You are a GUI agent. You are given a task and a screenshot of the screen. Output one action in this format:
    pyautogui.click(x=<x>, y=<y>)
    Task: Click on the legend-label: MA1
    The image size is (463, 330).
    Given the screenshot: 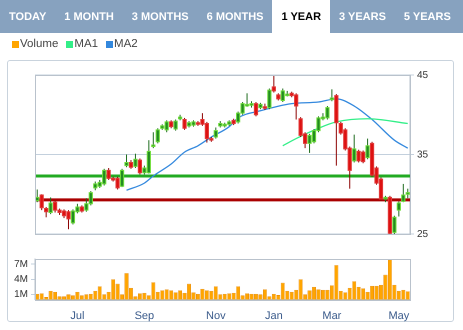 What is the action you would take?
    pyautogui.click(x=86, y=44)
    